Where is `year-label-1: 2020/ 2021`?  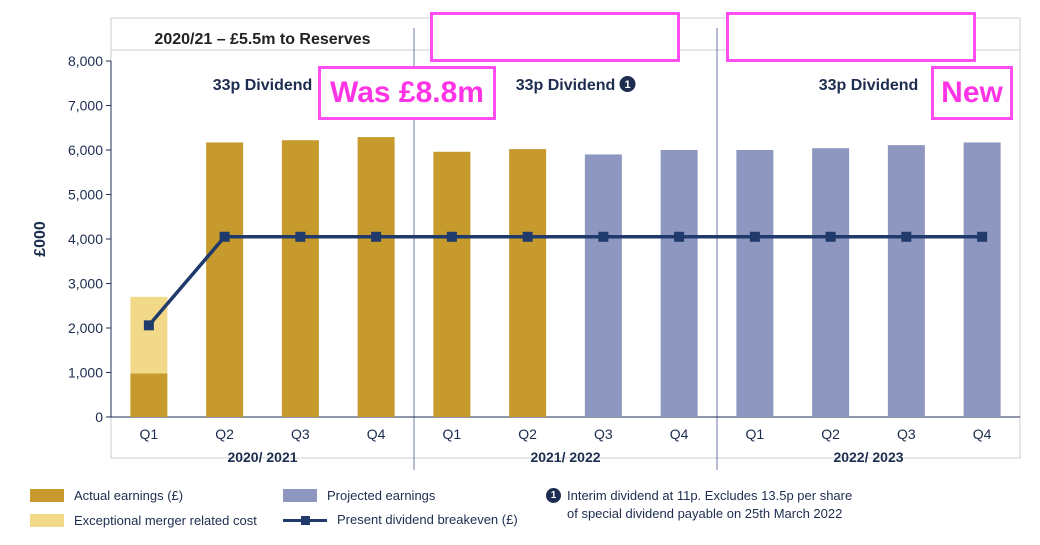
year-label-1: 2020/ 2021 is located at coordinates (262, 457).